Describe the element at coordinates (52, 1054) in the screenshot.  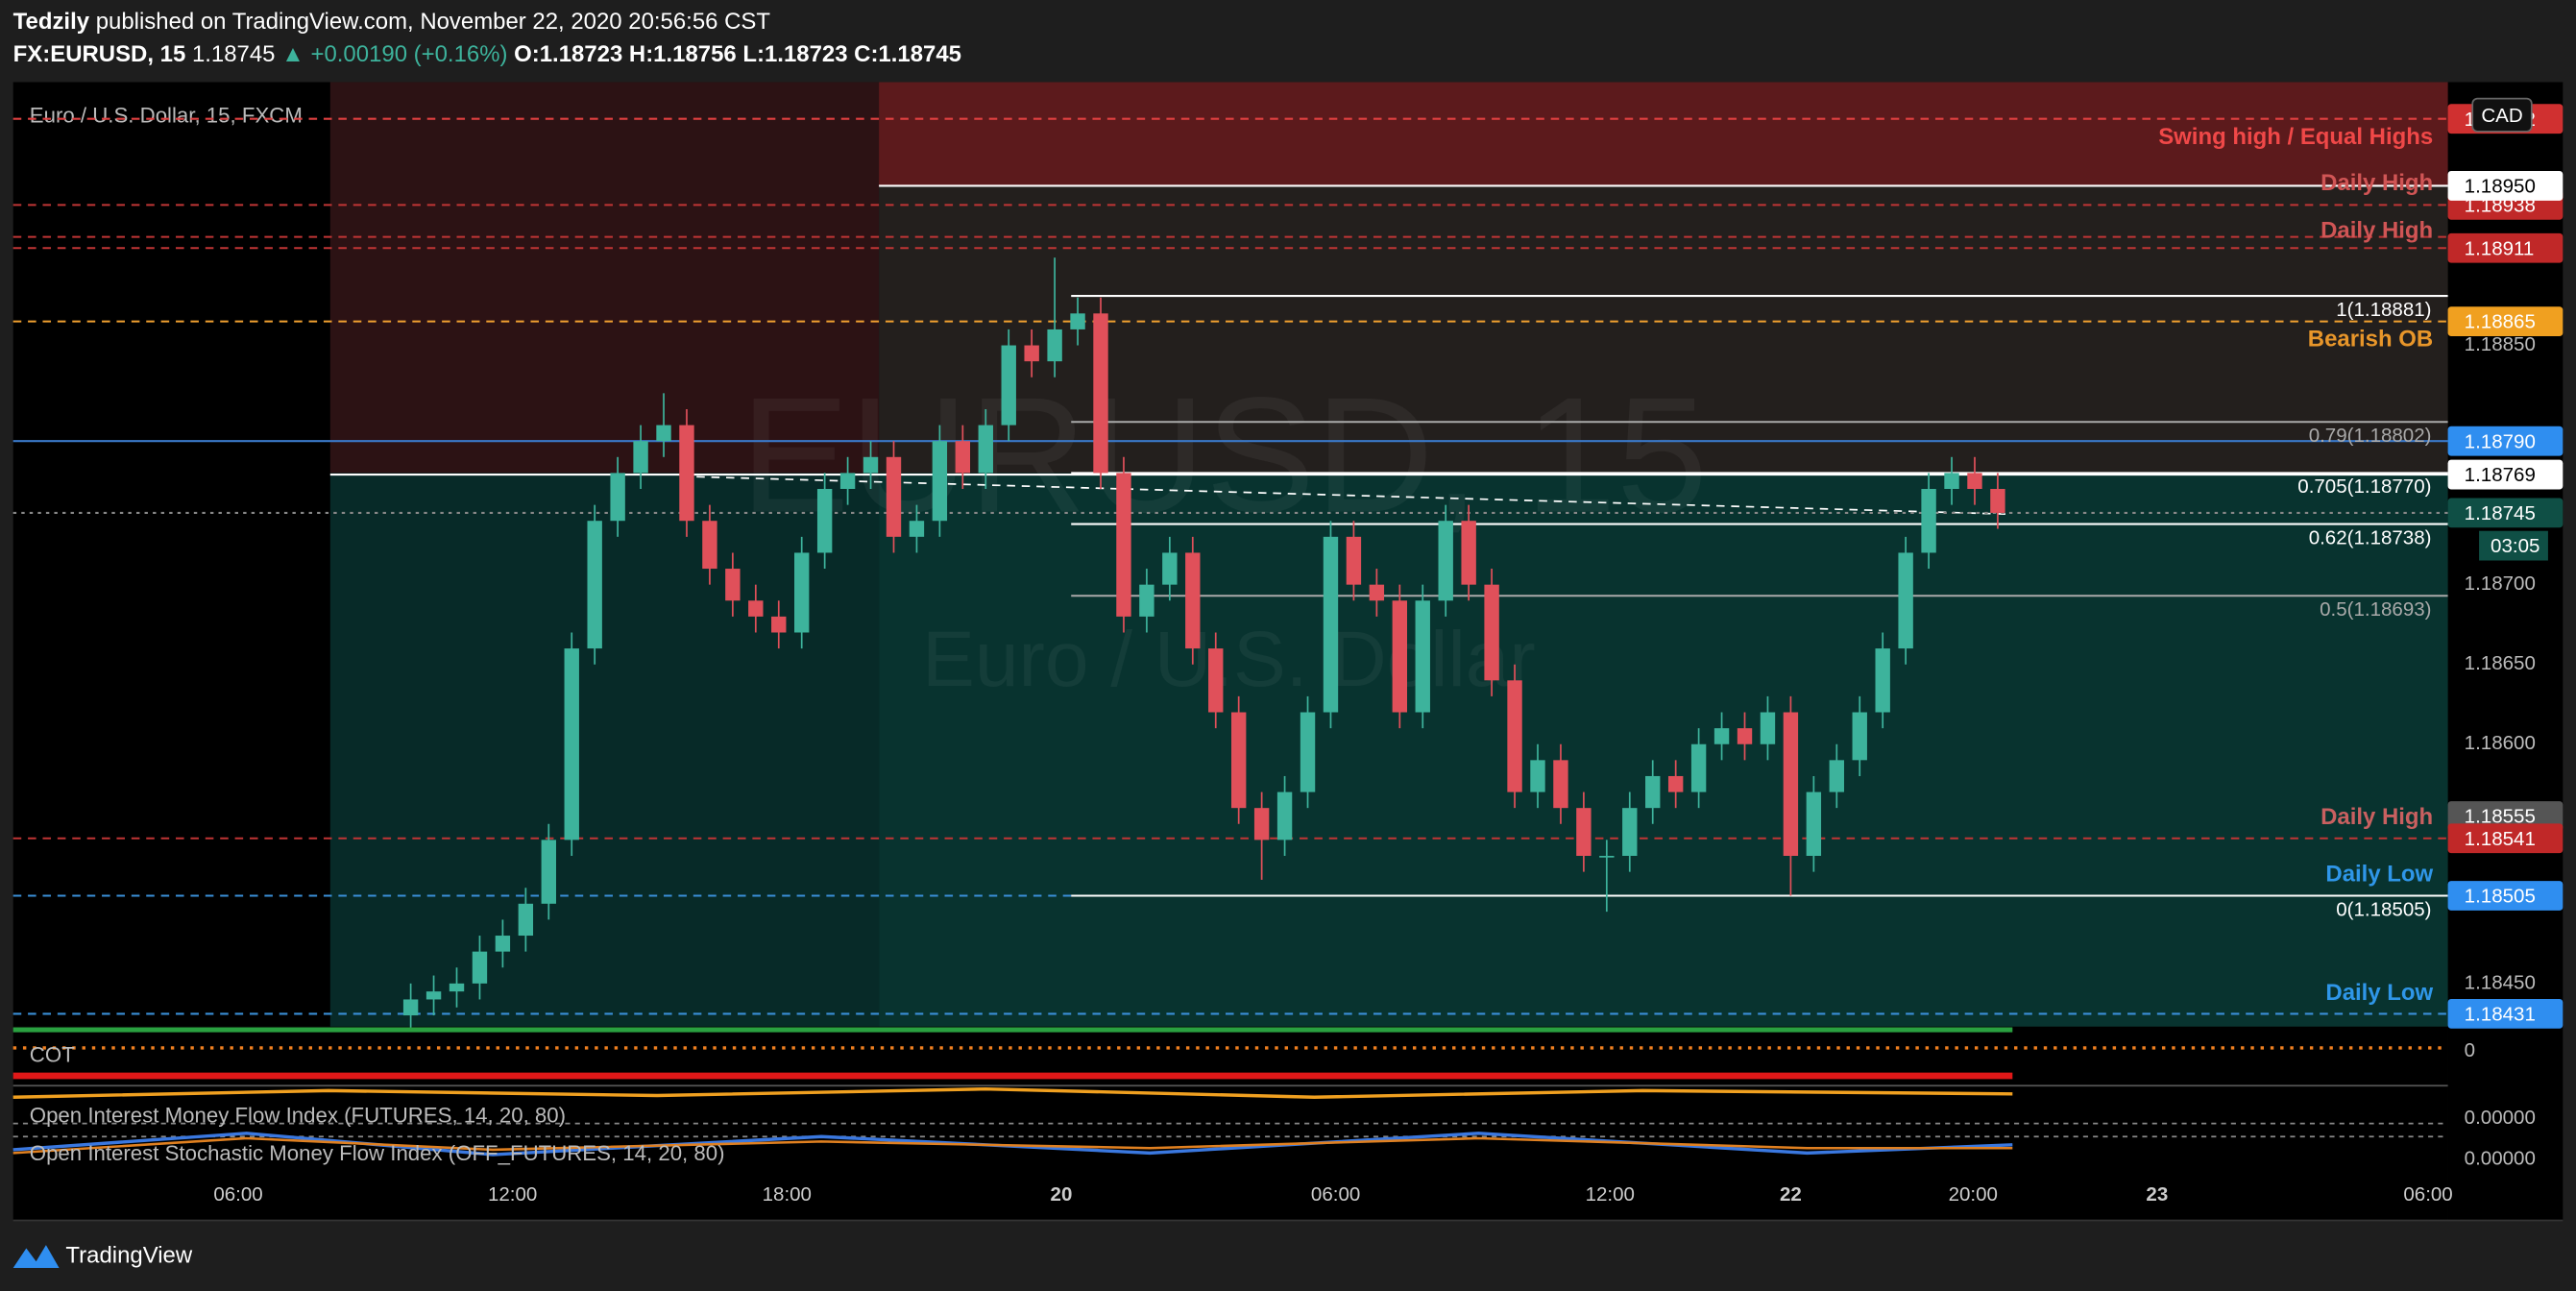
I see `indicator-name: COT` at that location.